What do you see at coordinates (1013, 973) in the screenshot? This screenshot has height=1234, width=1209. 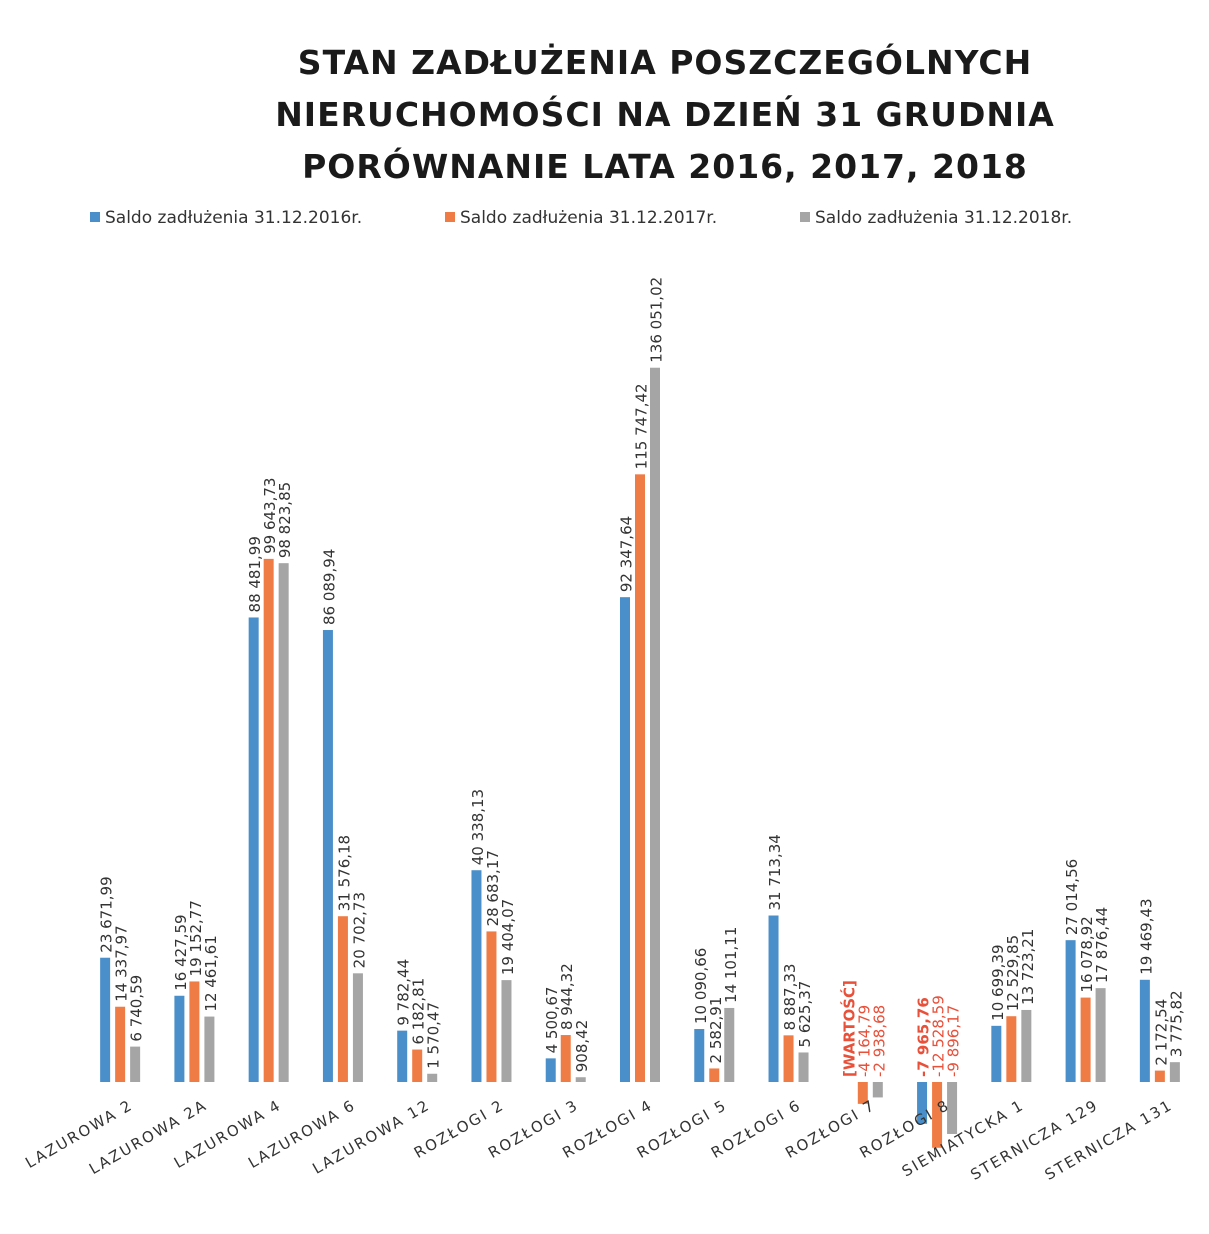 I see `value-label: 12 529,85` at bounding box center [1013, 973].